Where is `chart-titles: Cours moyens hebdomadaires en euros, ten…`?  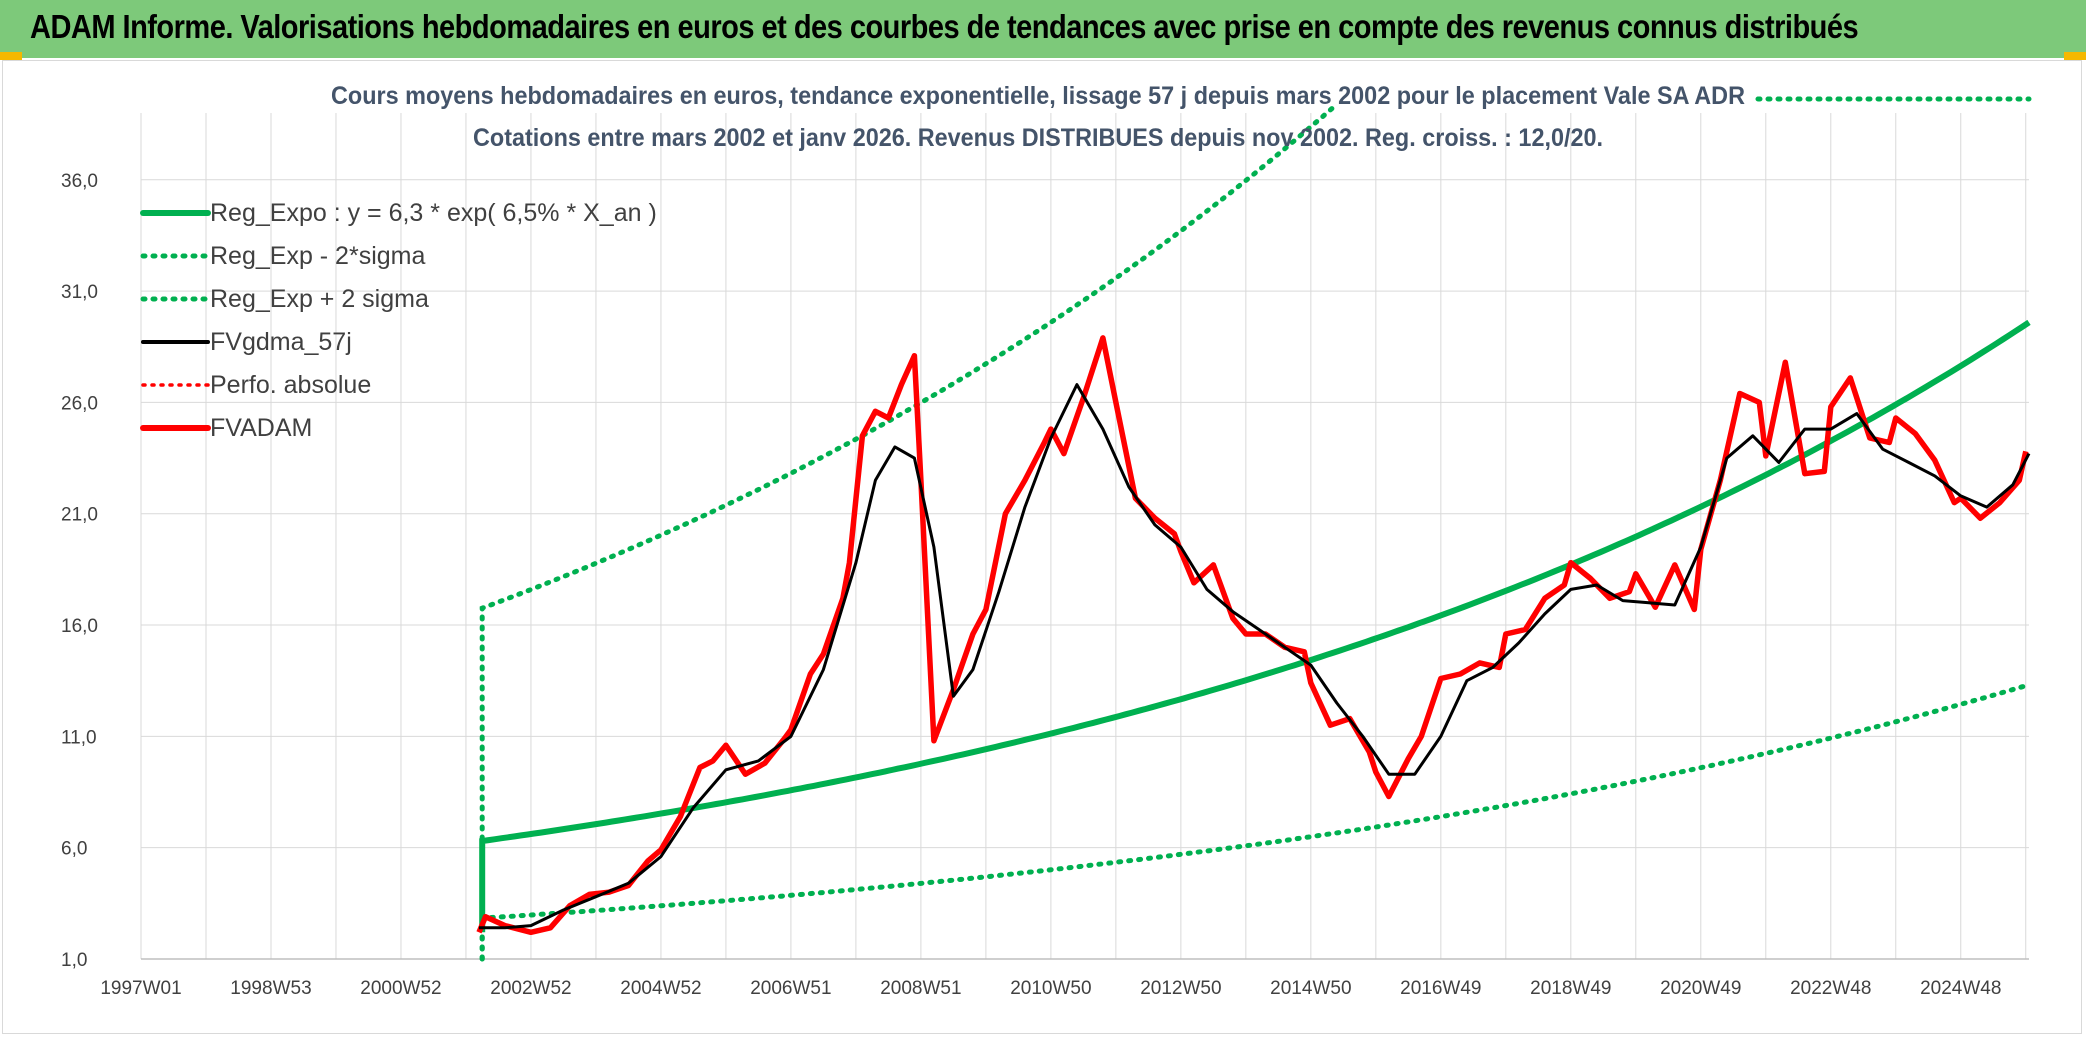
chart-titles: Cours moyens hebdomadaires en euros, ten… is located at coordinates (1038, 117).